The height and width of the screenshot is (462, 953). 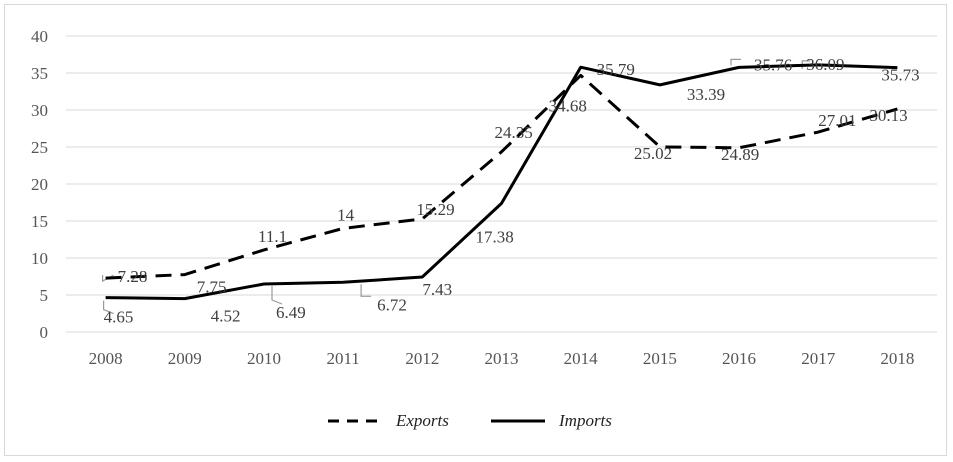 I want to click on y-tick-label: 35, so click(x=39, y=73).